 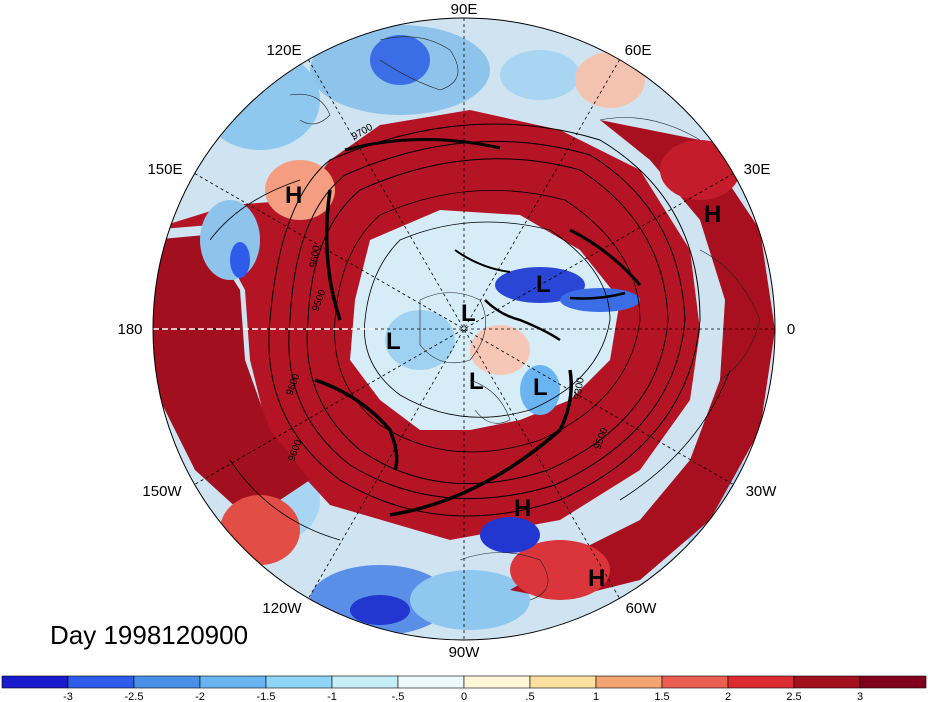 What do you see at coordinates (465, 652) in the screenshot?
I see `longitude-label: 90W` at bounding box center [465, 652].